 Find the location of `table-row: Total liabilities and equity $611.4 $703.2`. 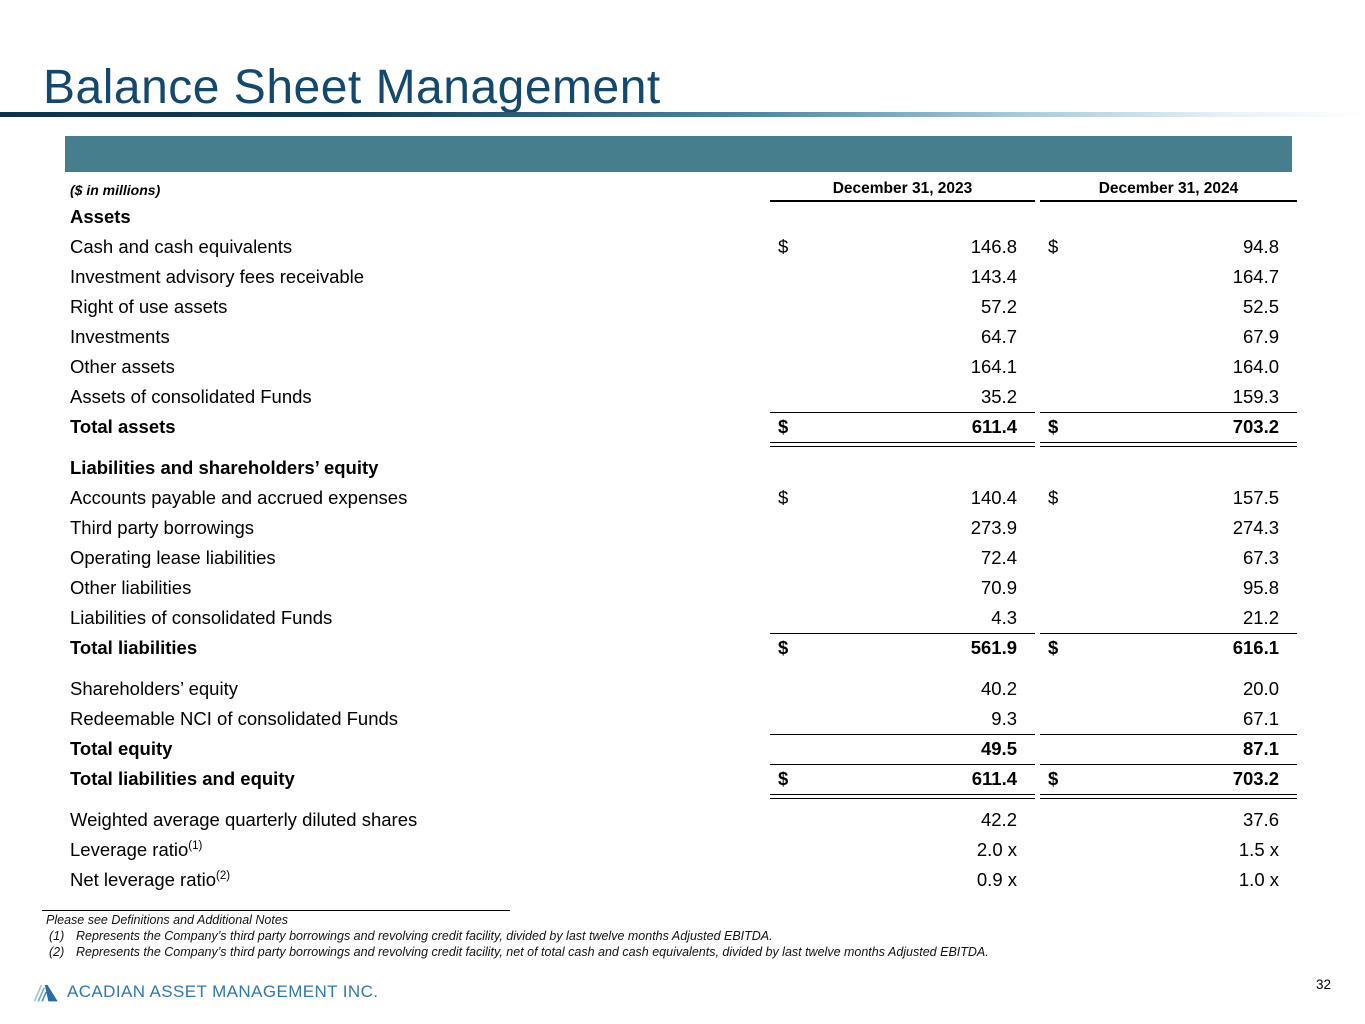

table-row: Total liabilities and equity $611.4 $703.2 is located at coordinates (681, 781).